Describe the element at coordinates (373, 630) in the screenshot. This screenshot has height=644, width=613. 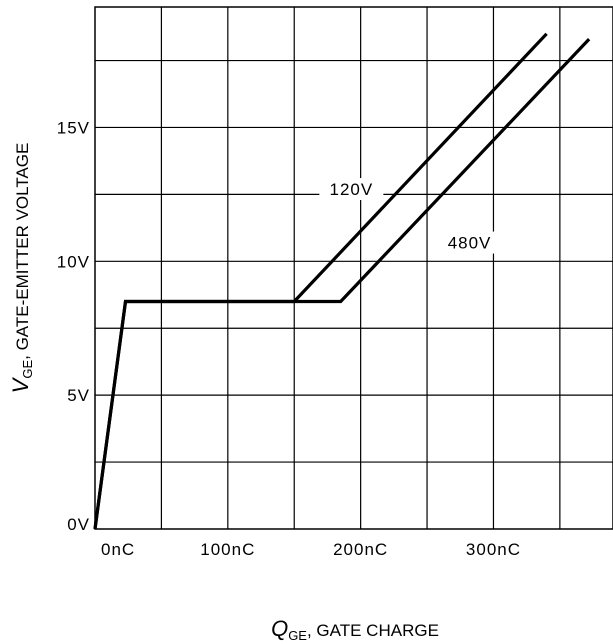
I see `x-axis-label: , GATE CHARGE` at that location.